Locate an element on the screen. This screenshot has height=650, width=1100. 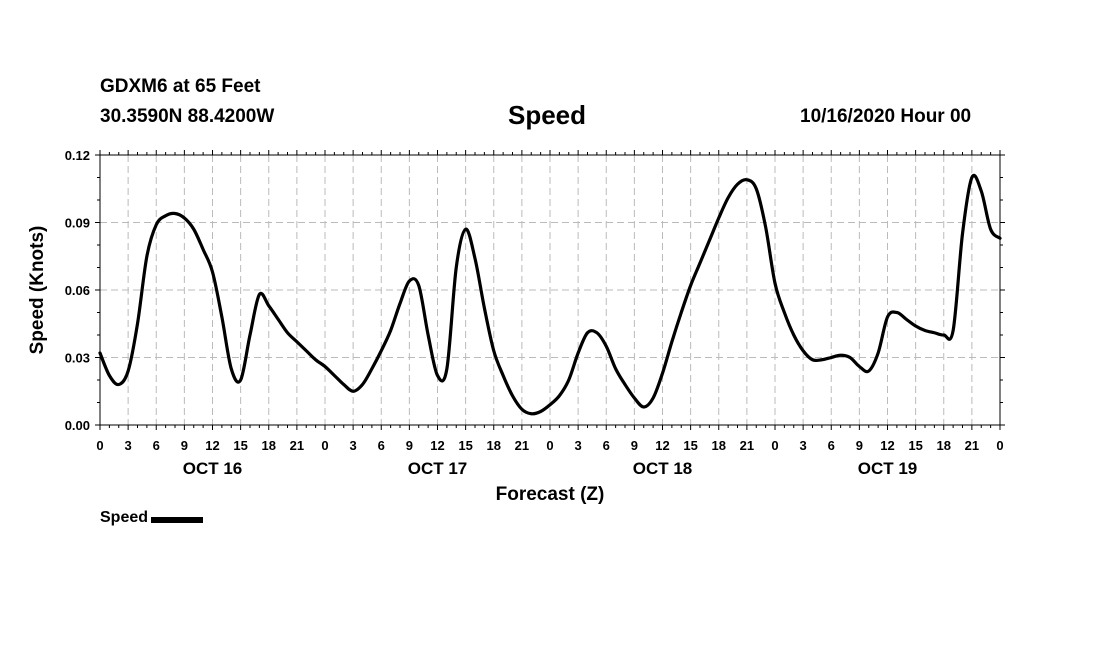
y-tick-label: 0.06 is located at coordinates (77, 290).